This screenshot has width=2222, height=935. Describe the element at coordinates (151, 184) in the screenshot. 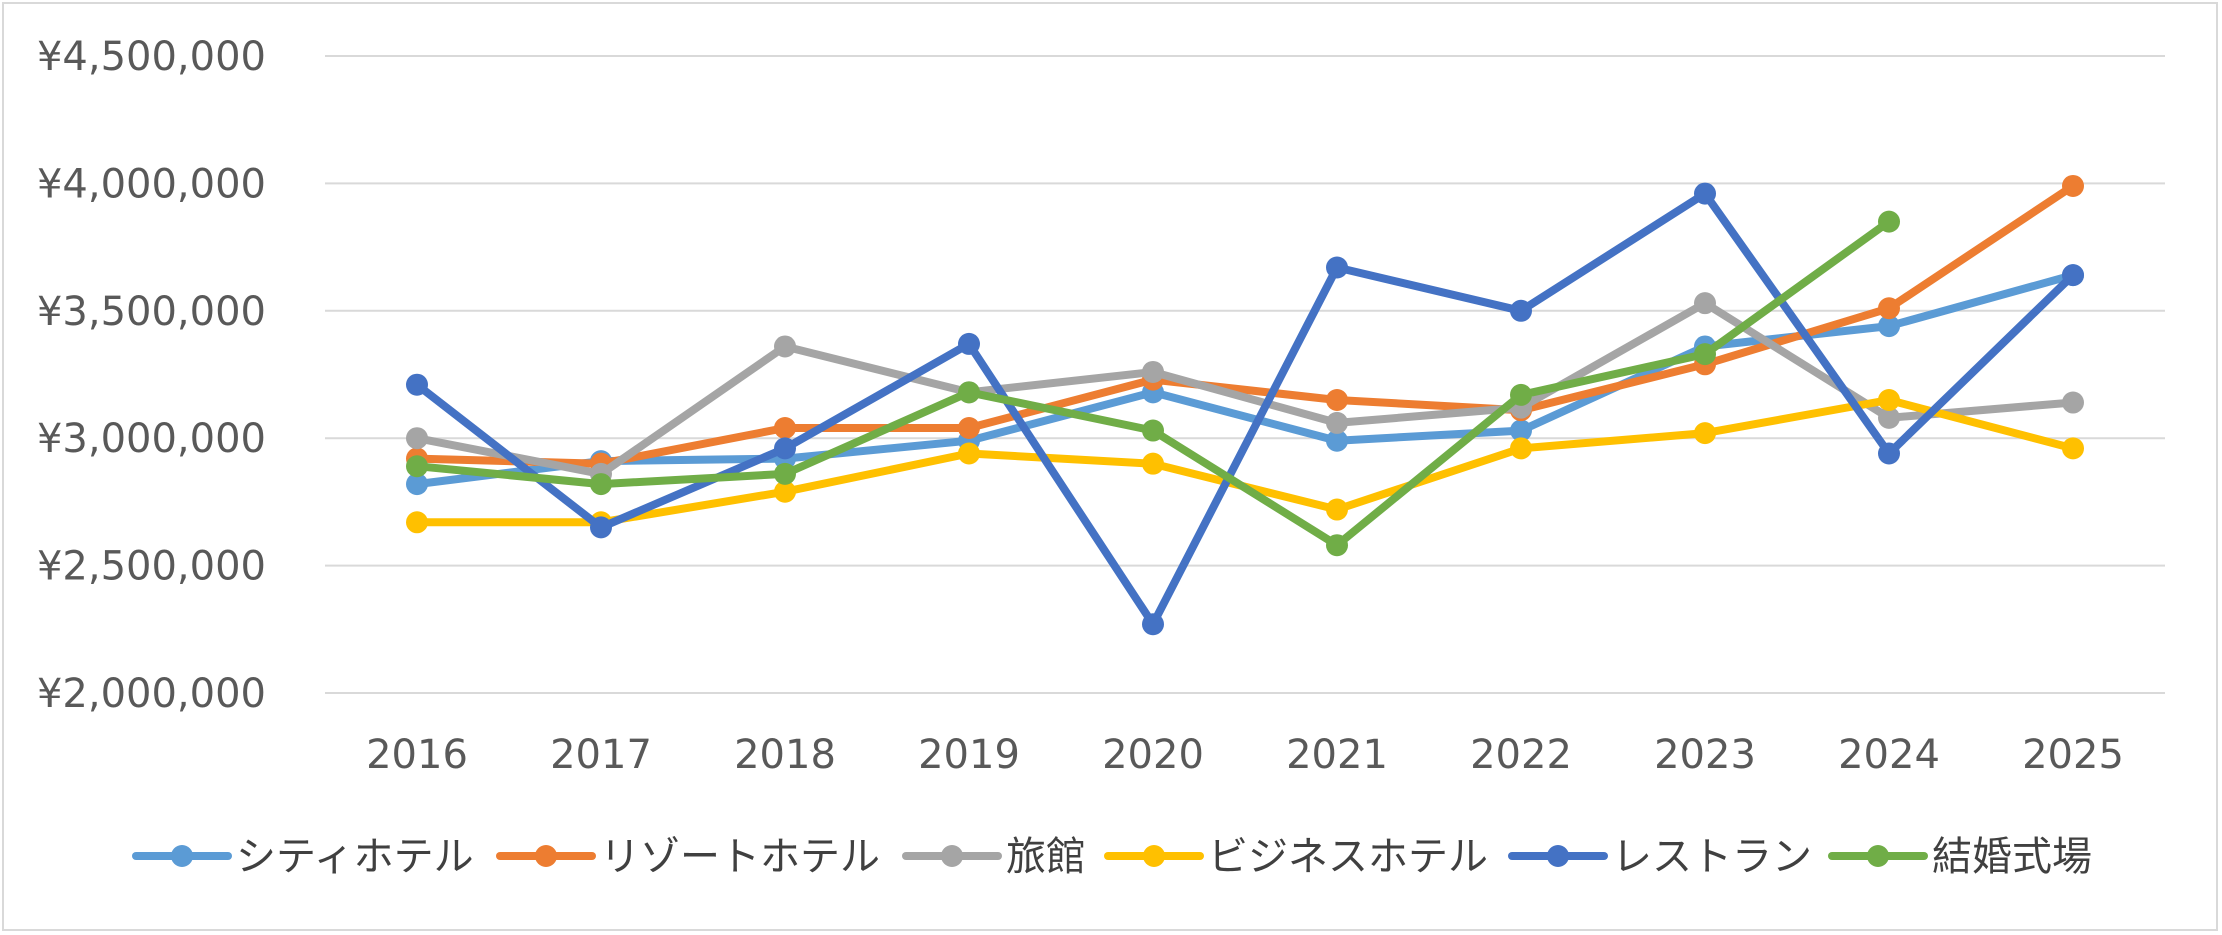

I see `y-tick-label-4000000: ¥4,000,000` at that location.